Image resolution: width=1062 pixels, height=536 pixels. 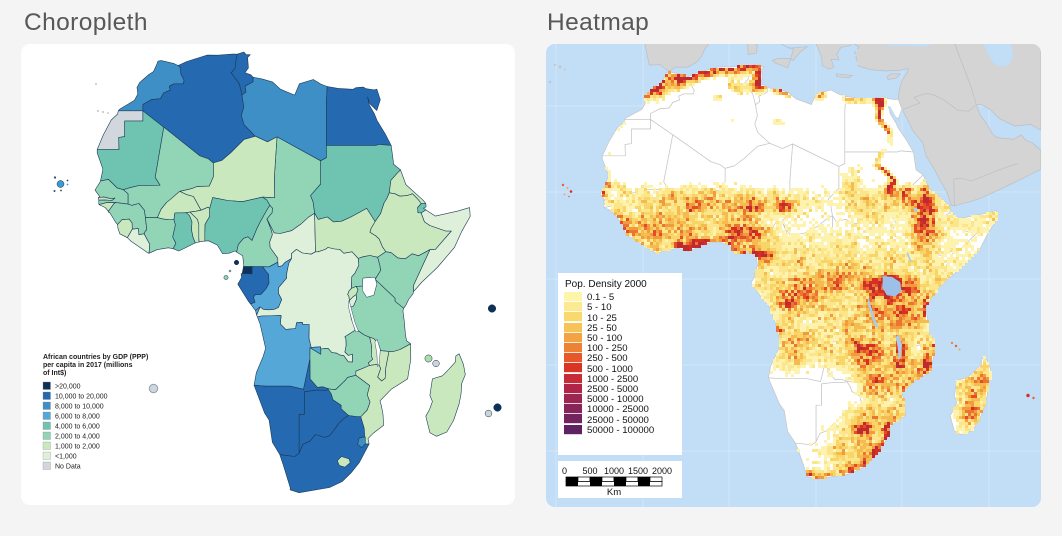 What do you see at coordinates (66, 457) in the screenshot?
I see `svg-text: <1,000` at bounding box center [66, 457].